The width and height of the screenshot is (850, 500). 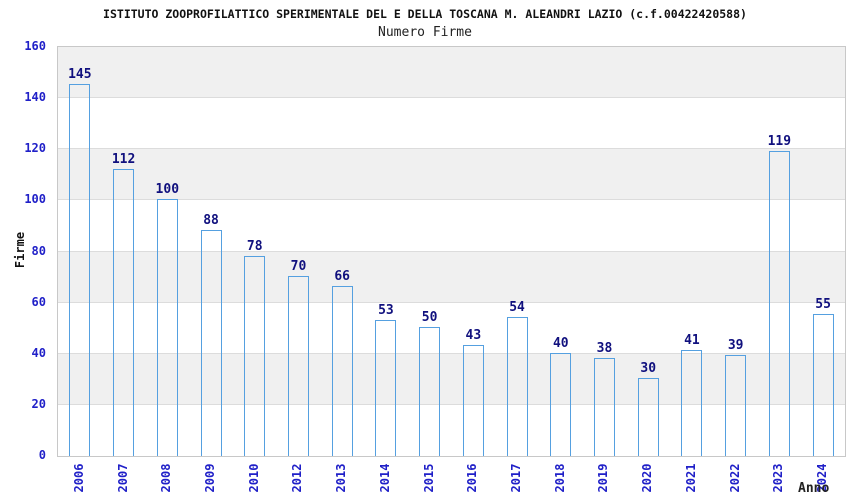 I want to click on bar-column-2024: 55, so click(x=823, y=251).